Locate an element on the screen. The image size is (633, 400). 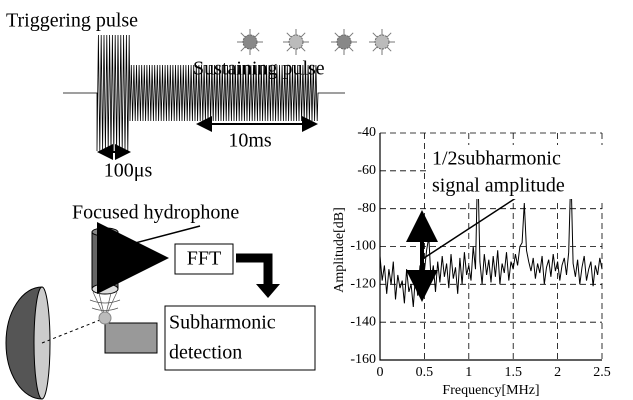
hydrophone-top is located at coordinates (105, 232).